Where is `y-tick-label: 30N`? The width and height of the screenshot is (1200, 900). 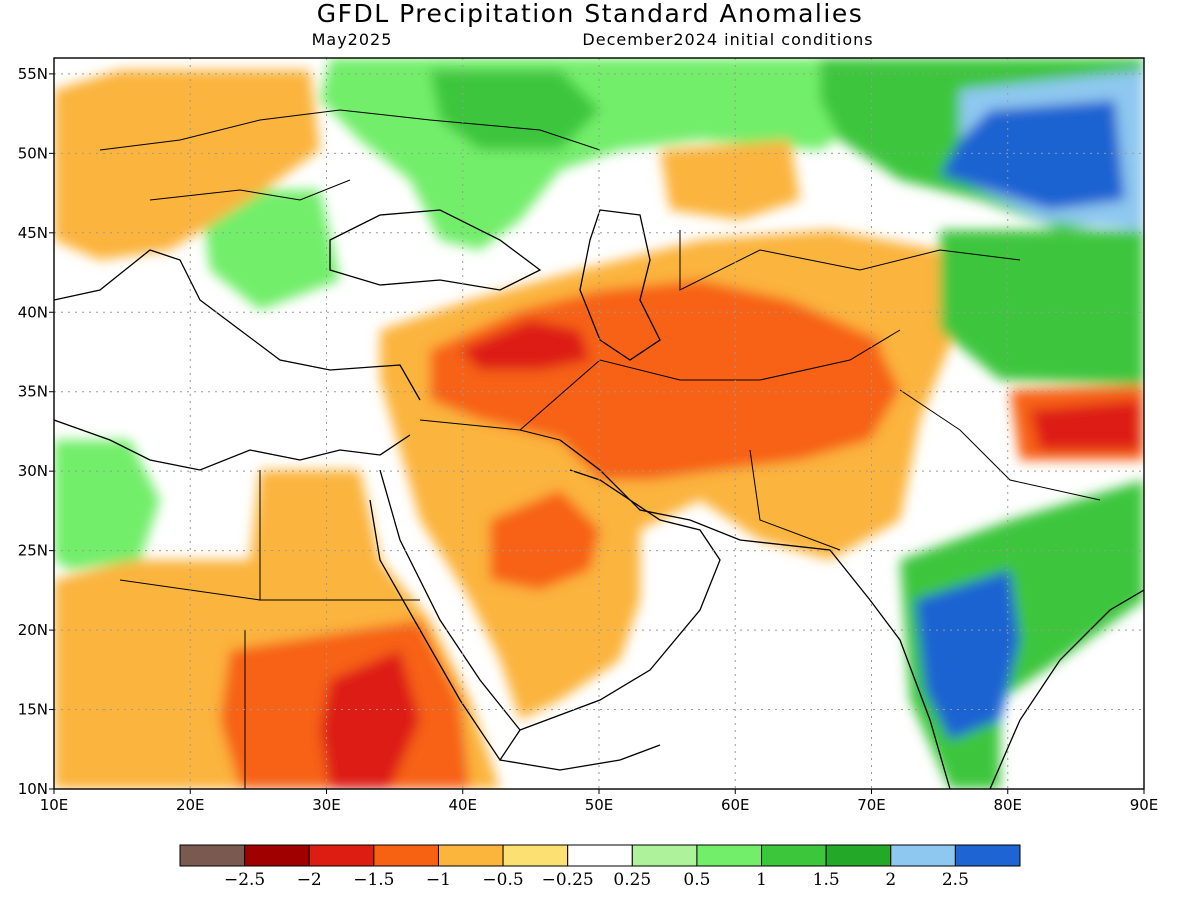 y-tick-label: 30N is located at coordinates (33, 471).